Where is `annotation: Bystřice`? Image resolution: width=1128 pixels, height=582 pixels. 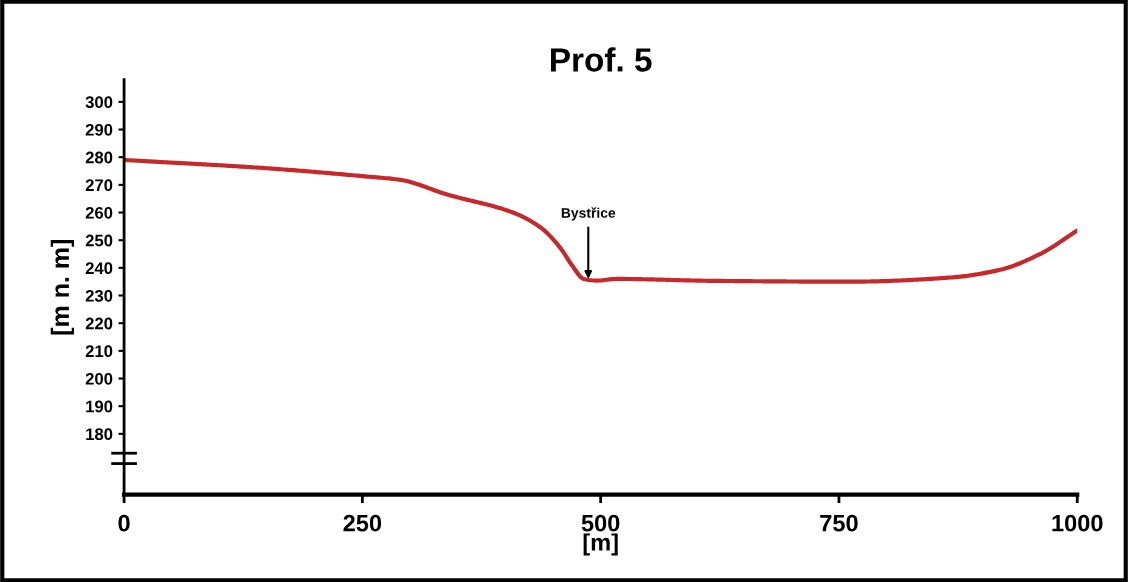
annotation: Bystřice is located at coordinates (588, 214).